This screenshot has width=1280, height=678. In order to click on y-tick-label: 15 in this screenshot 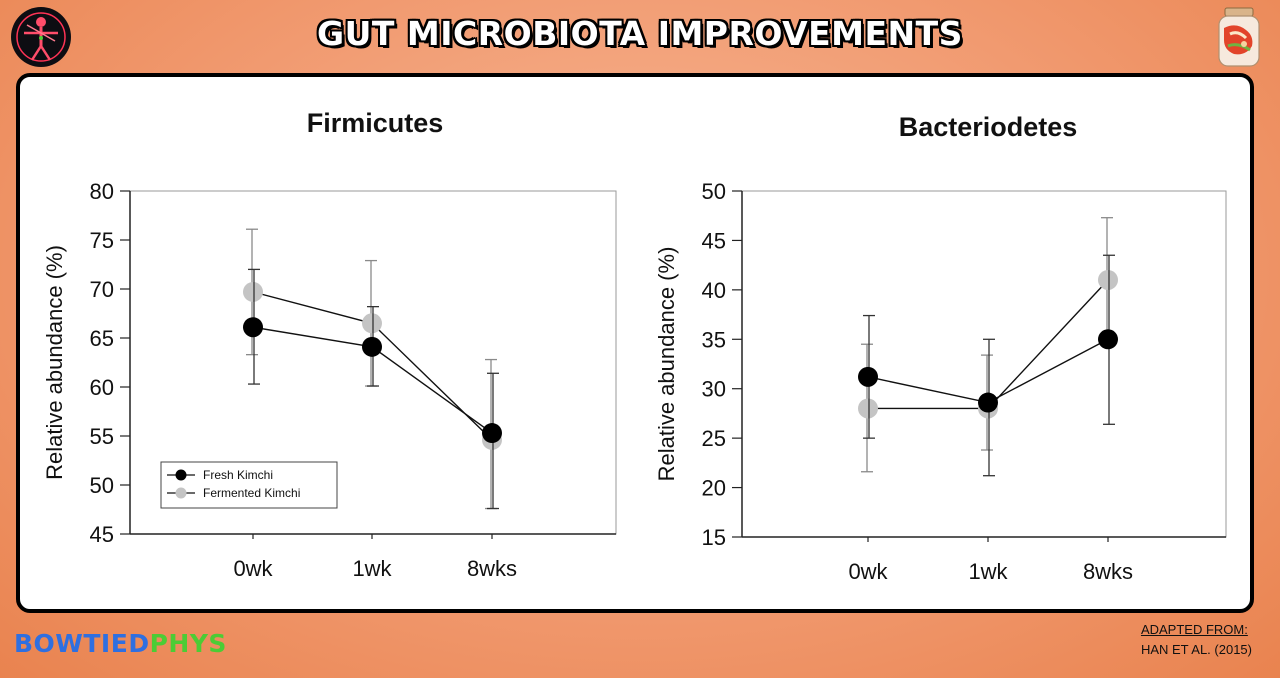, I will do `click(714, 537)`.